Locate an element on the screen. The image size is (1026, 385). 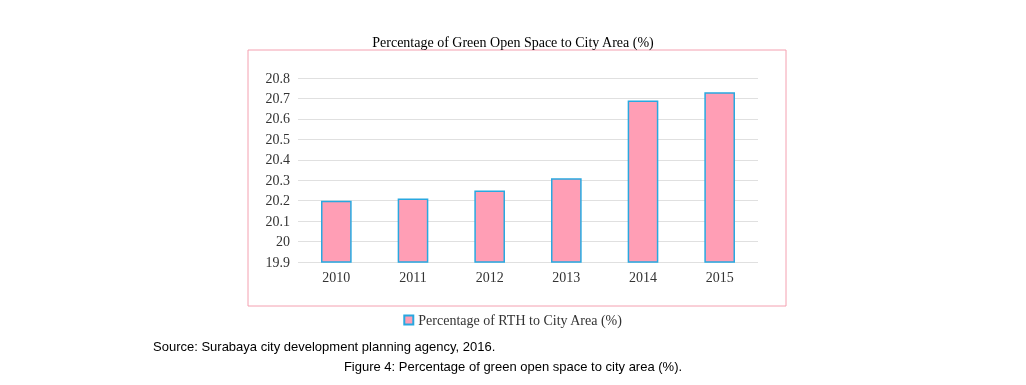
y-tick-label: 20.6 is located at coordinates (277, 119).